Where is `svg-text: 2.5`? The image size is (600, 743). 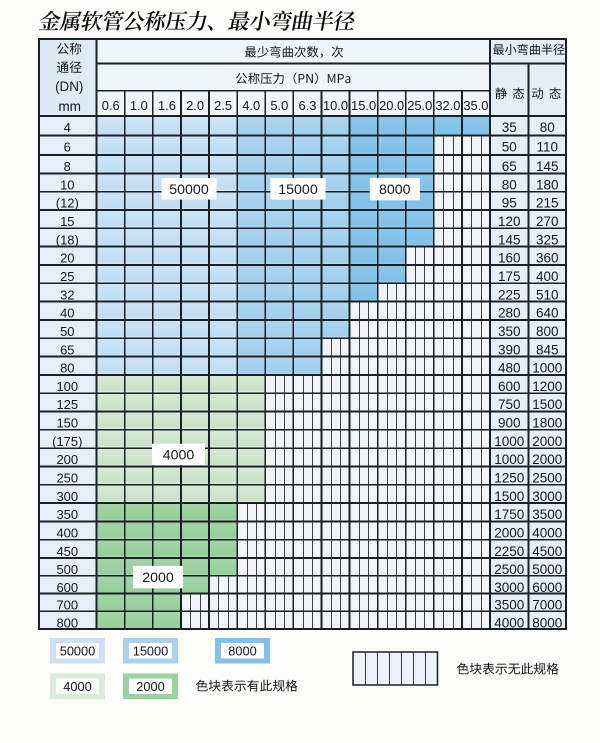 svg-text: 2.5 is located at coordinates (223, 105).